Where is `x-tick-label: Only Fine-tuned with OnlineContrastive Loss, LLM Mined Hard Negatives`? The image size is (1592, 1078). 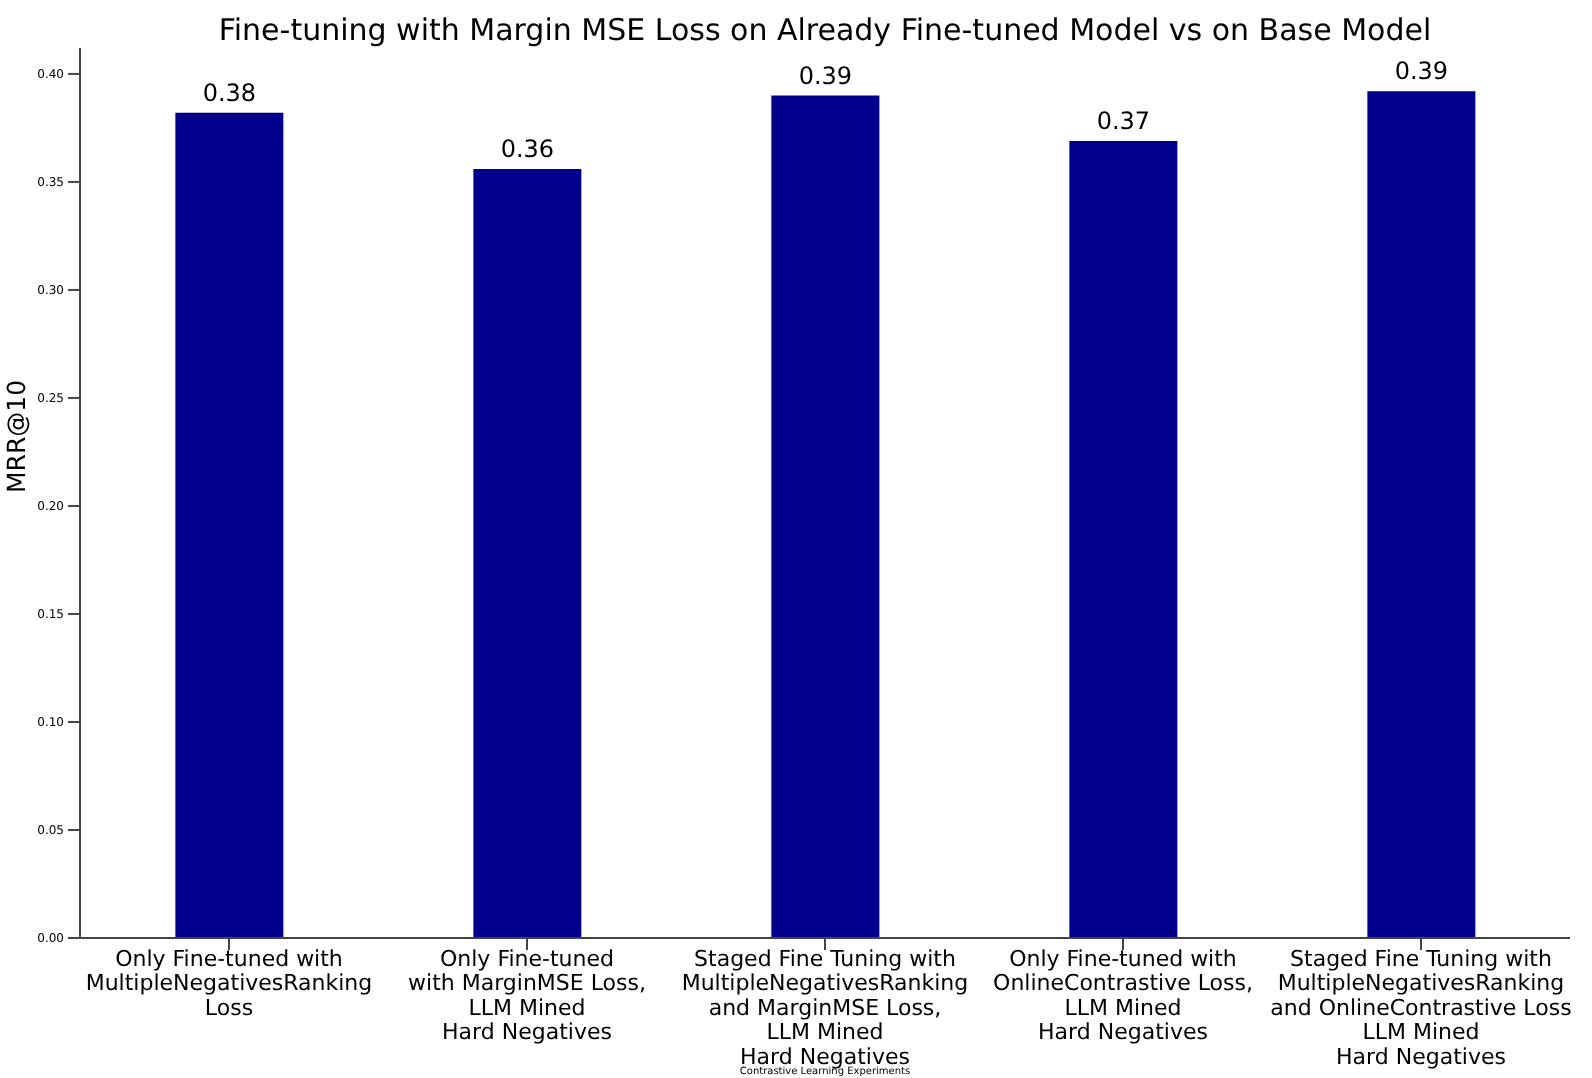 x-tick-label: Only Fine-tuned with OnlineContrastive Loss, LLM Mined Hard Negatives is located at coordinates (1123, 996).